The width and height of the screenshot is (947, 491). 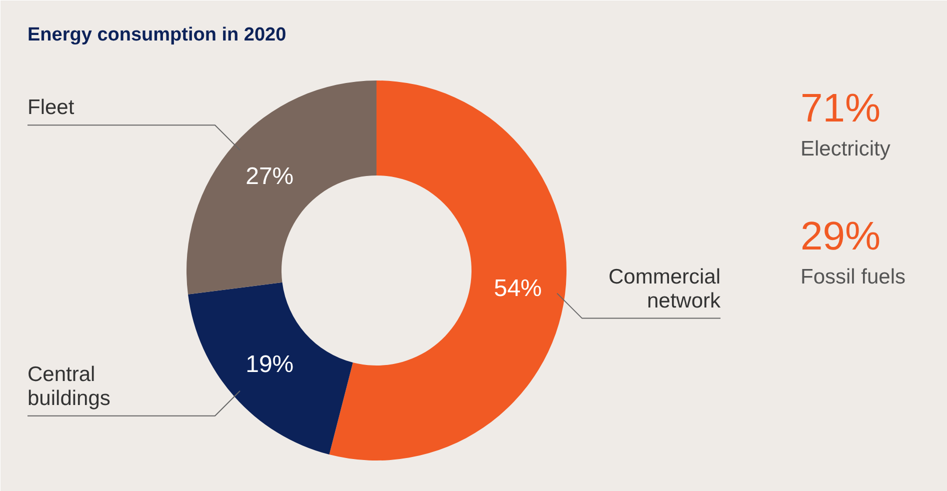 What do you see at coordinates (270, 176) in the screenshot?
I see `data-label: 27%` at bounding box center [270, 176].